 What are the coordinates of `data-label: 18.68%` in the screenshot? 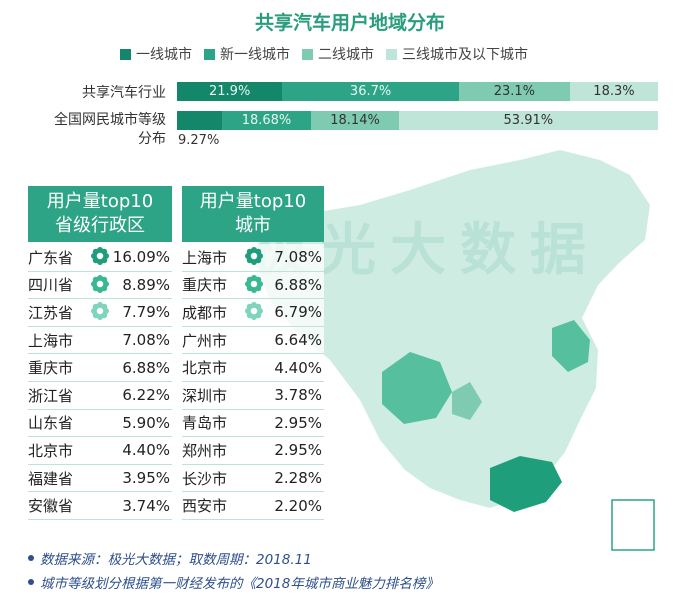 It's located at (266, 120).